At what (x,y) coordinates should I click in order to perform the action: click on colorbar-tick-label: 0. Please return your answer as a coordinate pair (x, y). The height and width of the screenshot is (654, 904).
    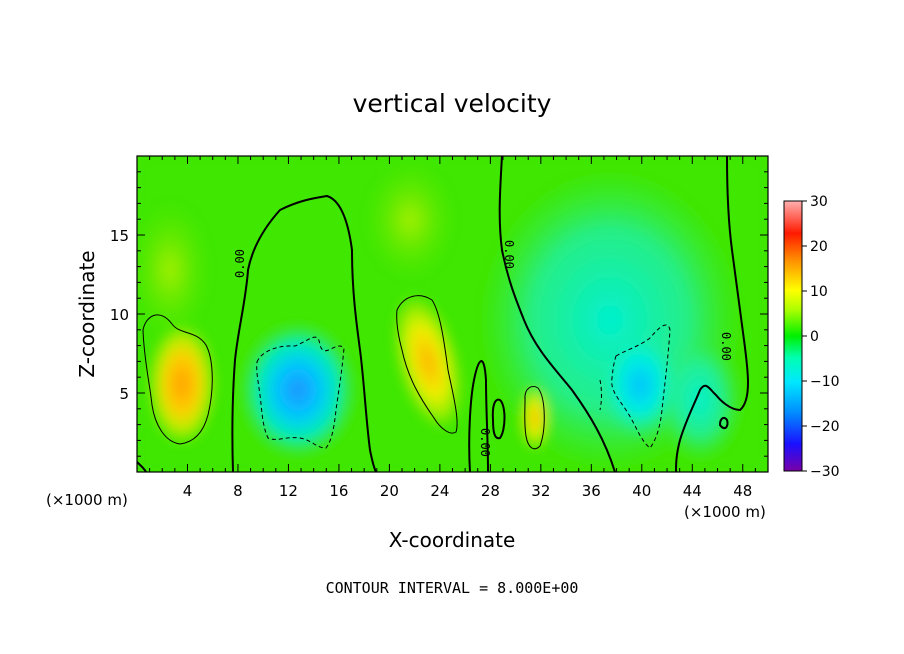
    Looking at the image, I should click on (814, 337).